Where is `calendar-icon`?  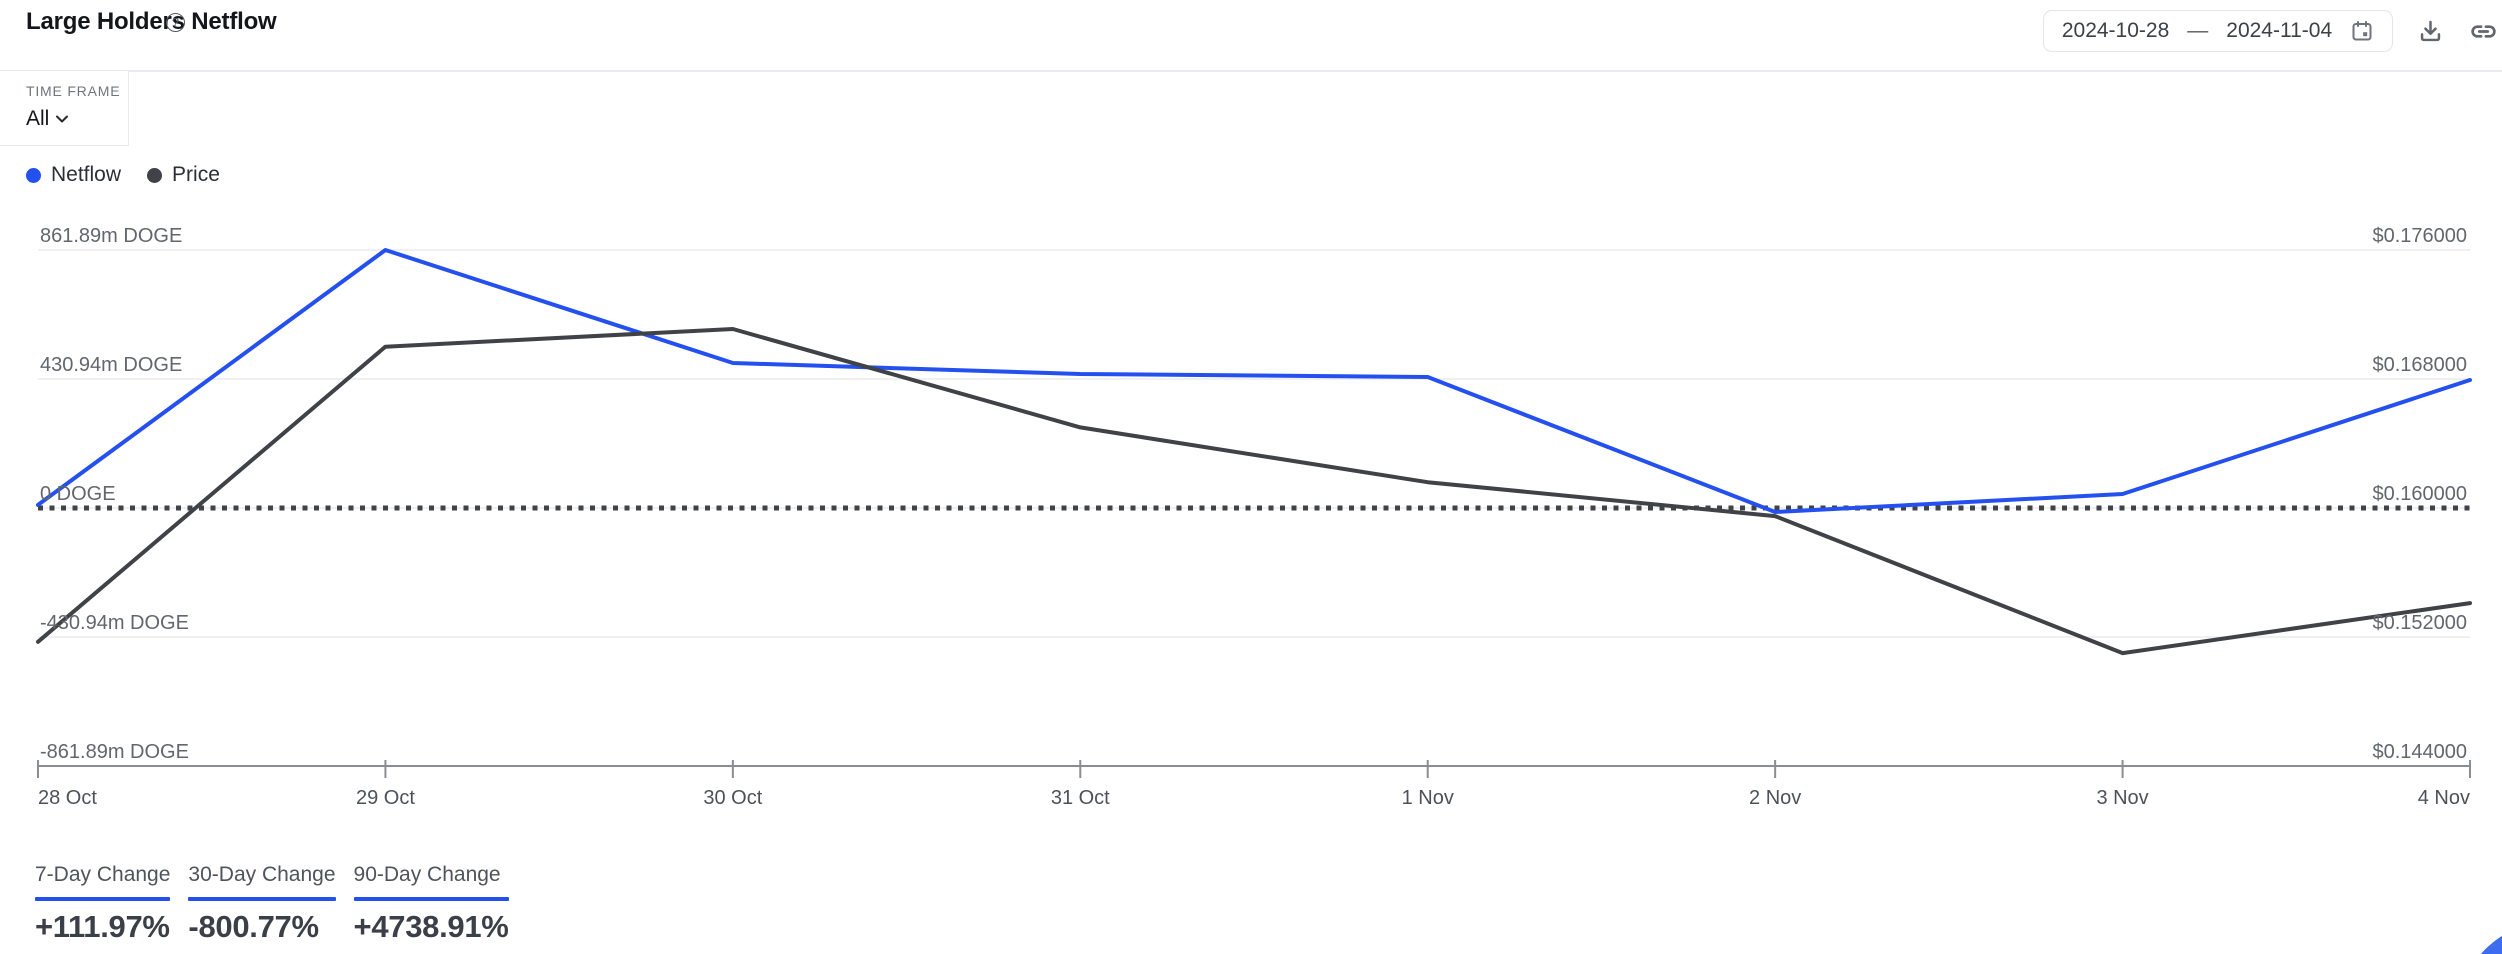
calendar-icon is located at coordinates (2362, 31).